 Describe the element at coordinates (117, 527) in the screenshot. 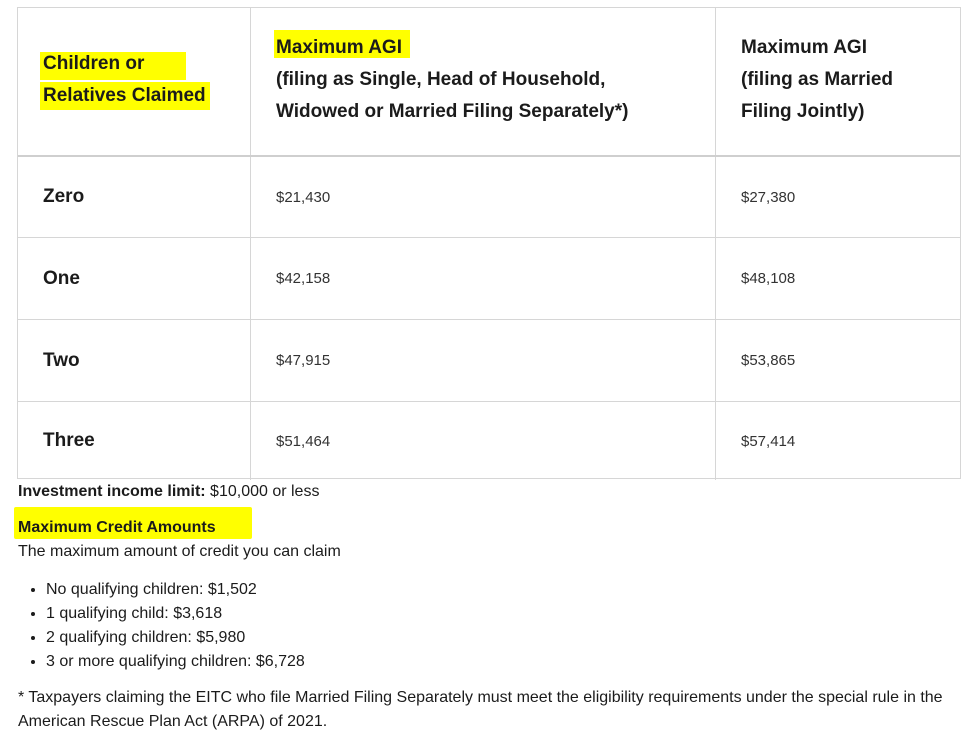

I see `credit-heading: Maximum Credit Amounts` at that location.